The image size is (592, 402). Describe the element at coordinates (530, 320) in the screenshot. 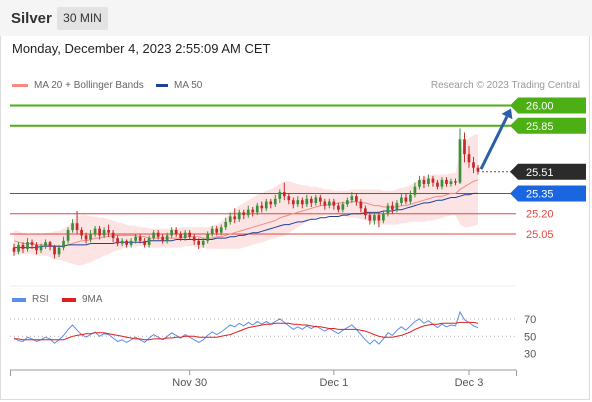

I see `rsi-tick-70: 70` at that location.